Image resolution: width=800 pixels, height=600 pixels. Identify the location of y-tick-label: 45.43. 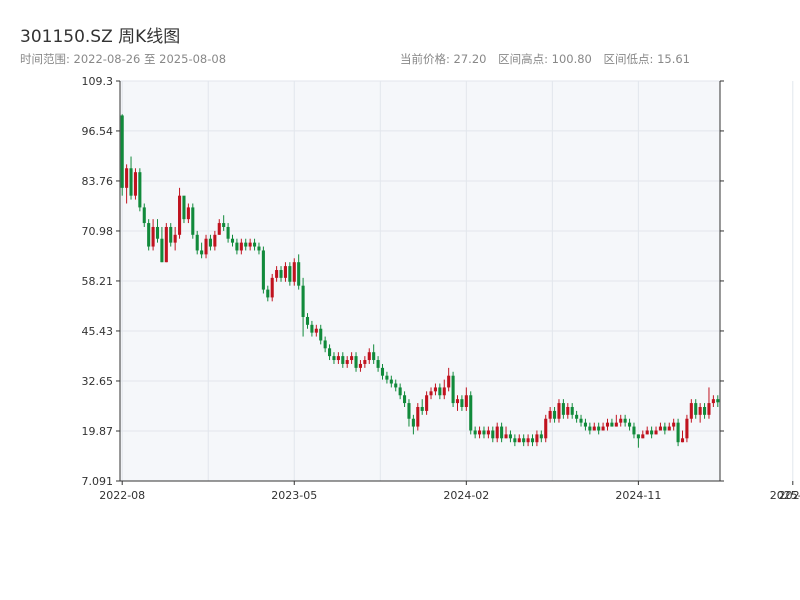
(98, 331).